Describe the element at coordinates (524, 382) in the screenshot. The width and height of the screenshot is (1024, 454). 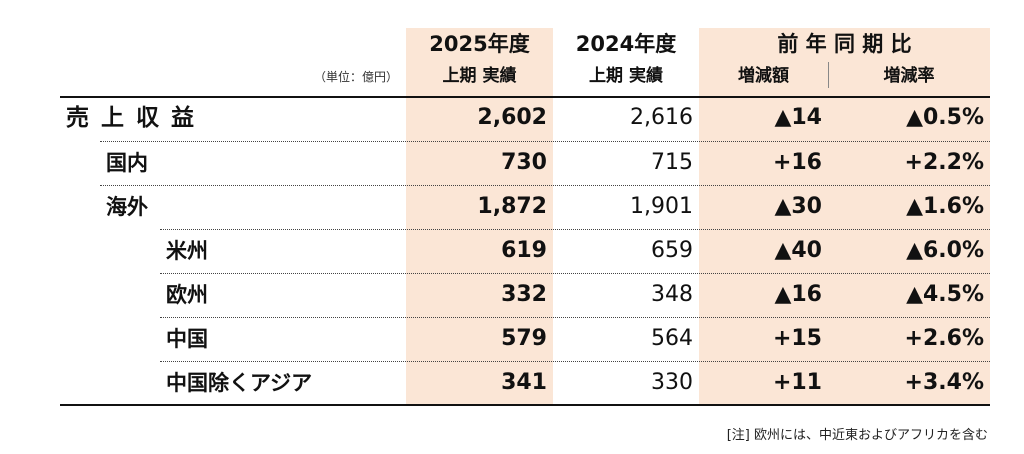
I see `cell-2025-asia-ex-china: 341` at that location.